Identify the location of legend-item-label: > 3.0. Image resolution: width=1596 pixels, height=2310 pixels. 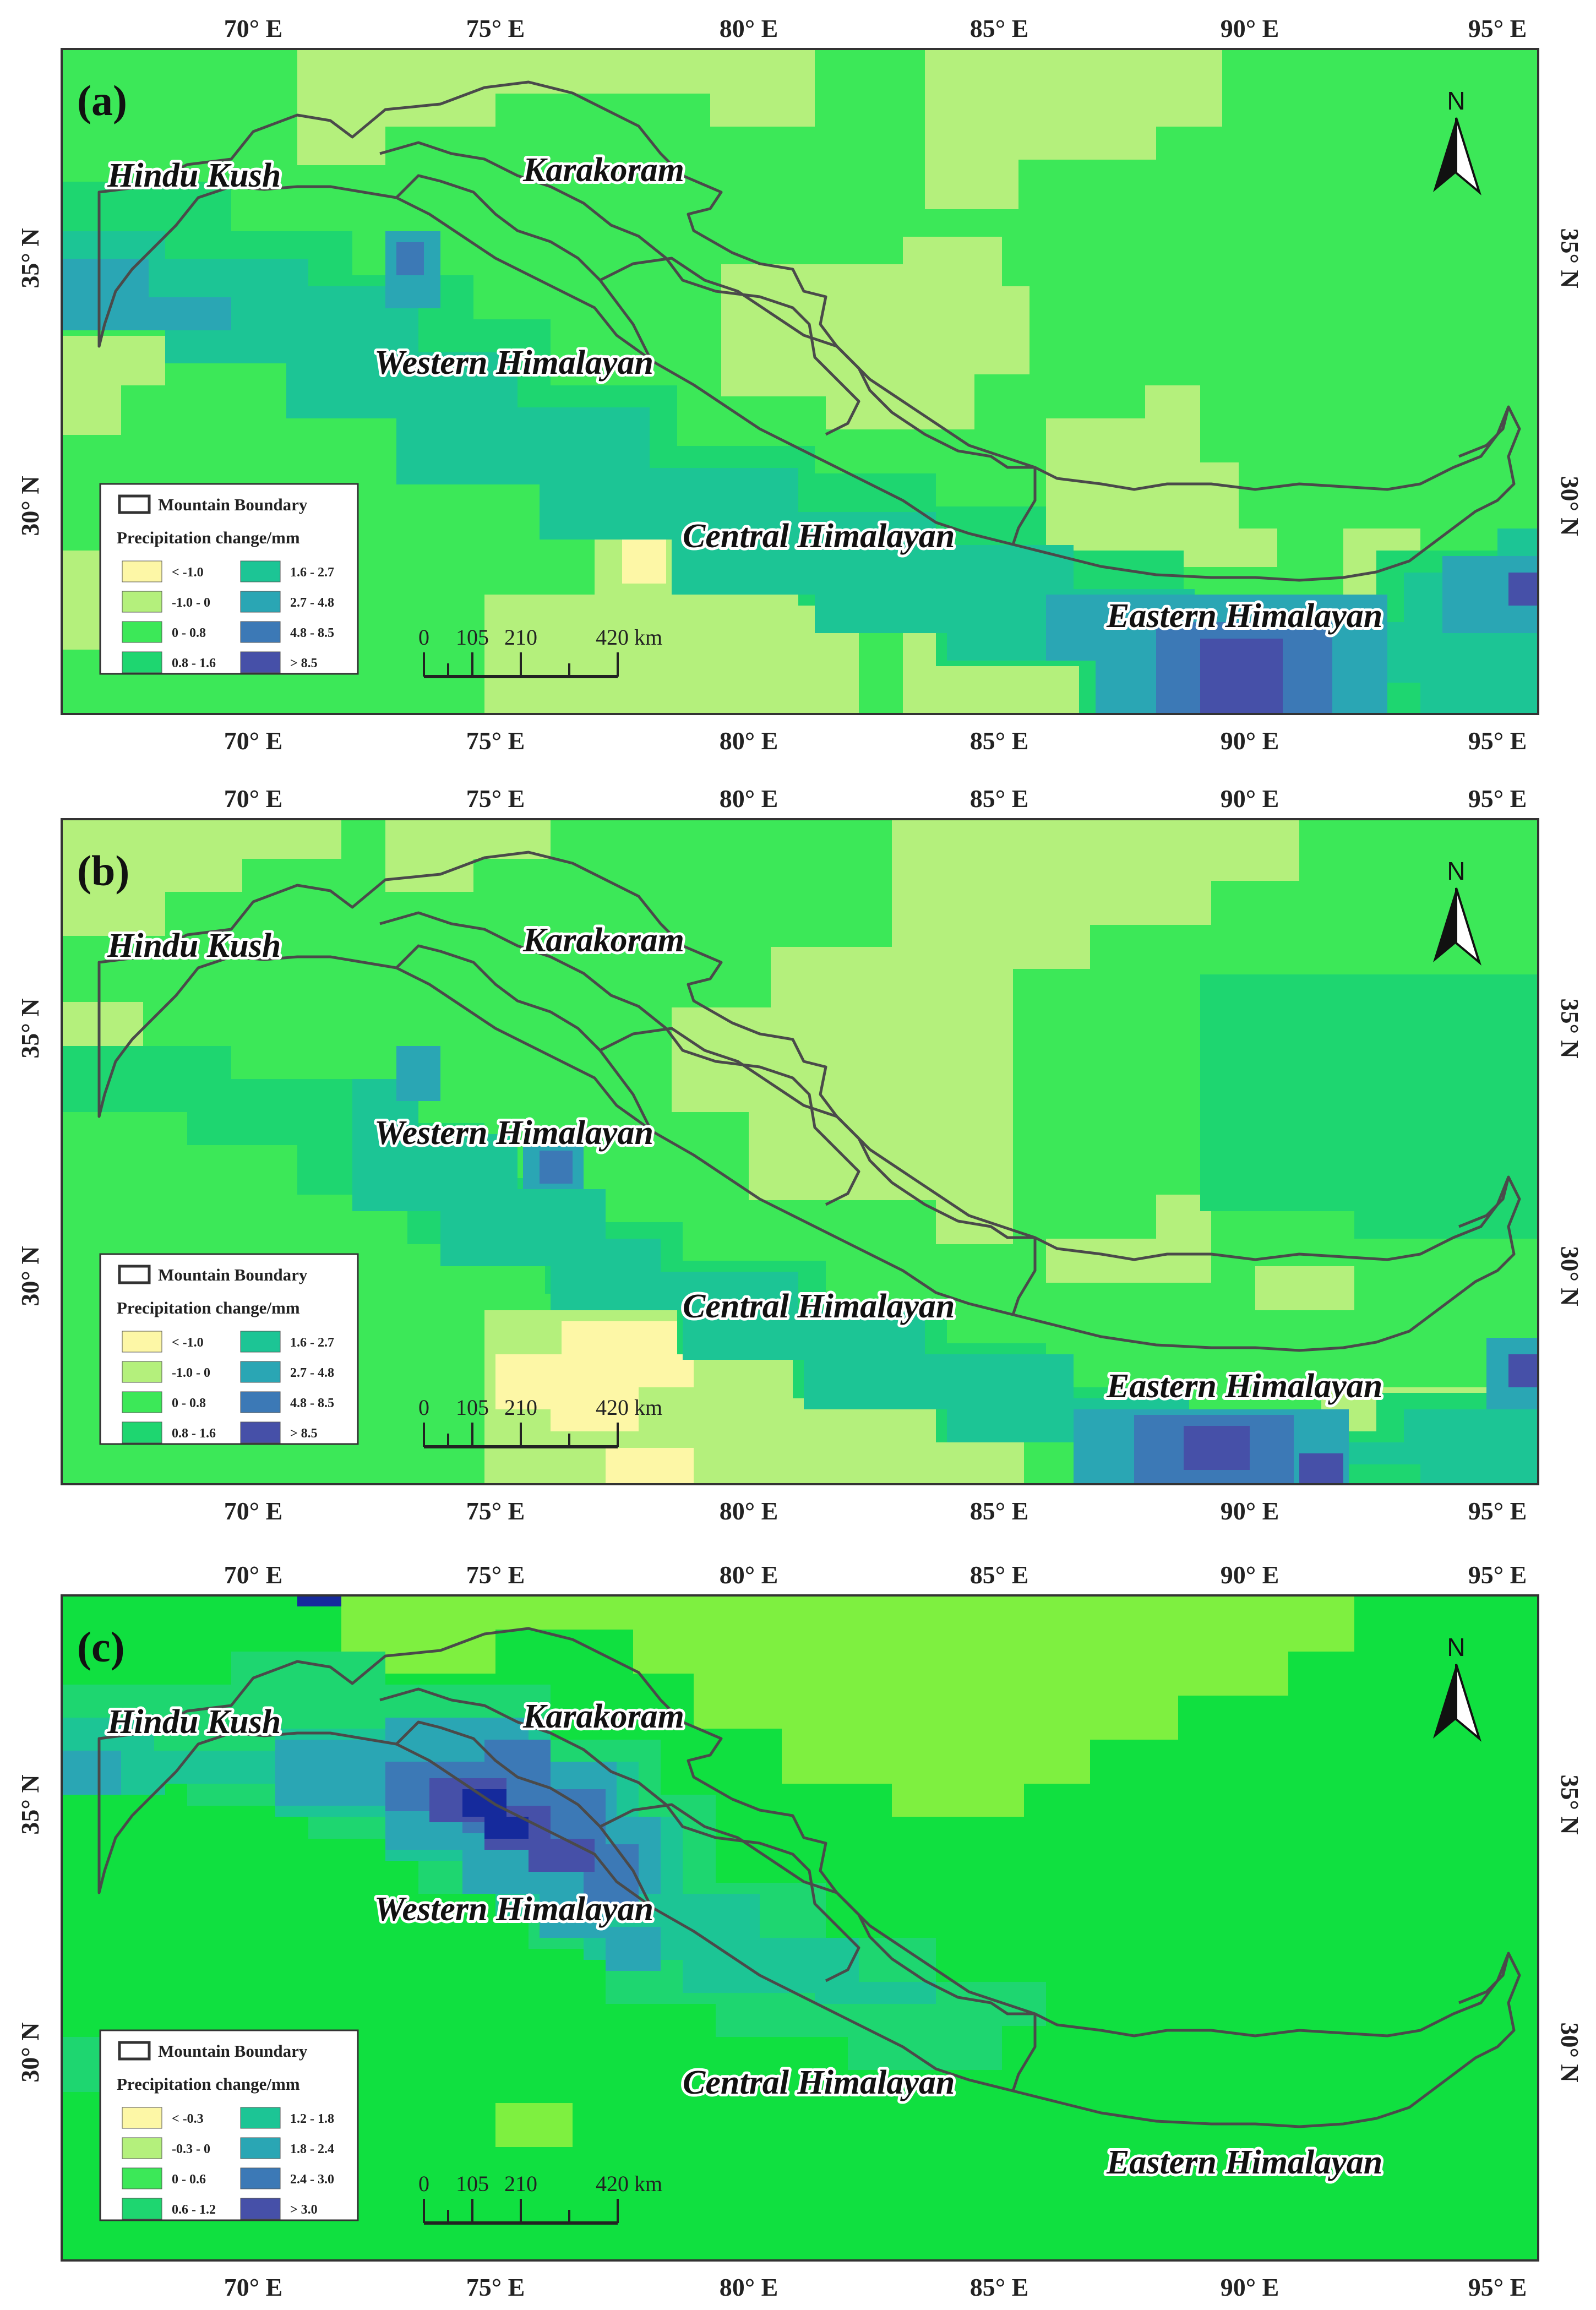
(304, 2210).